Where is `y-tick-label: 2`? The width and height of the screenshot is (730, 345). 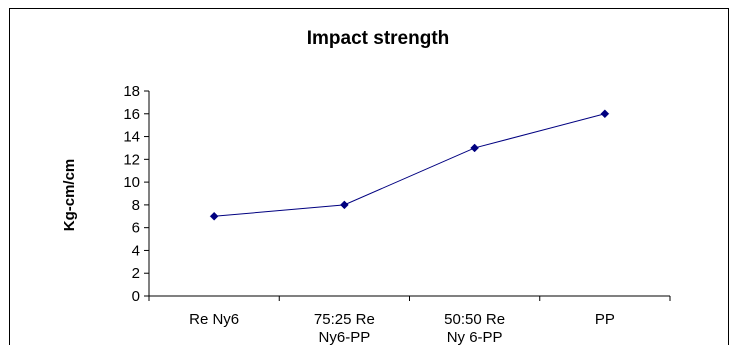
y-tick-label: 2 is located at coordinates (136, 273).